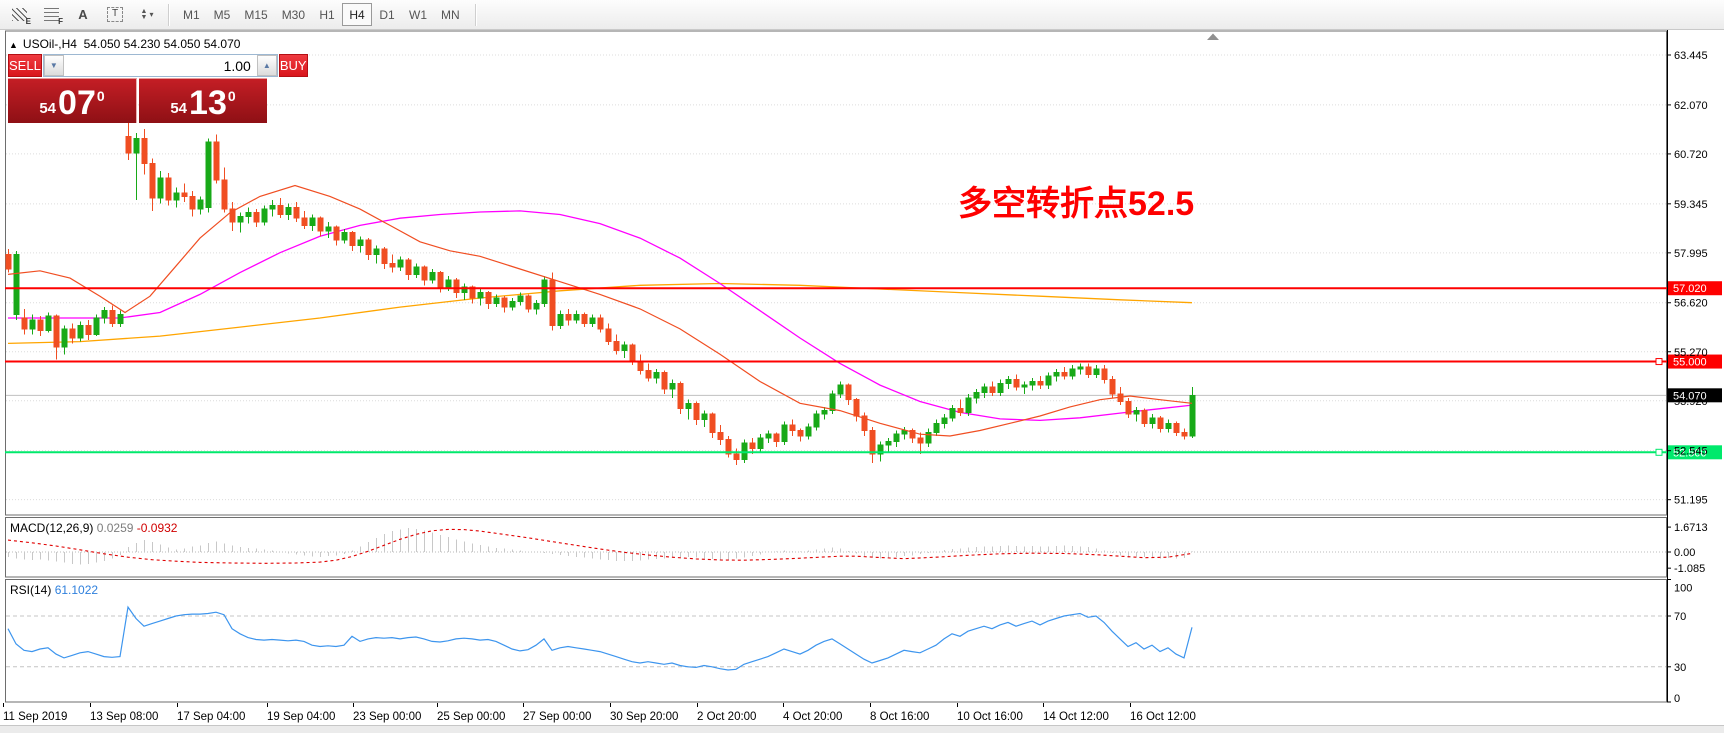 The image size is (1724, 733). Describe the element at coordinates (35, 717) in the screenshot. I see `time-axis-label: 11 Sep 2019` at that location.